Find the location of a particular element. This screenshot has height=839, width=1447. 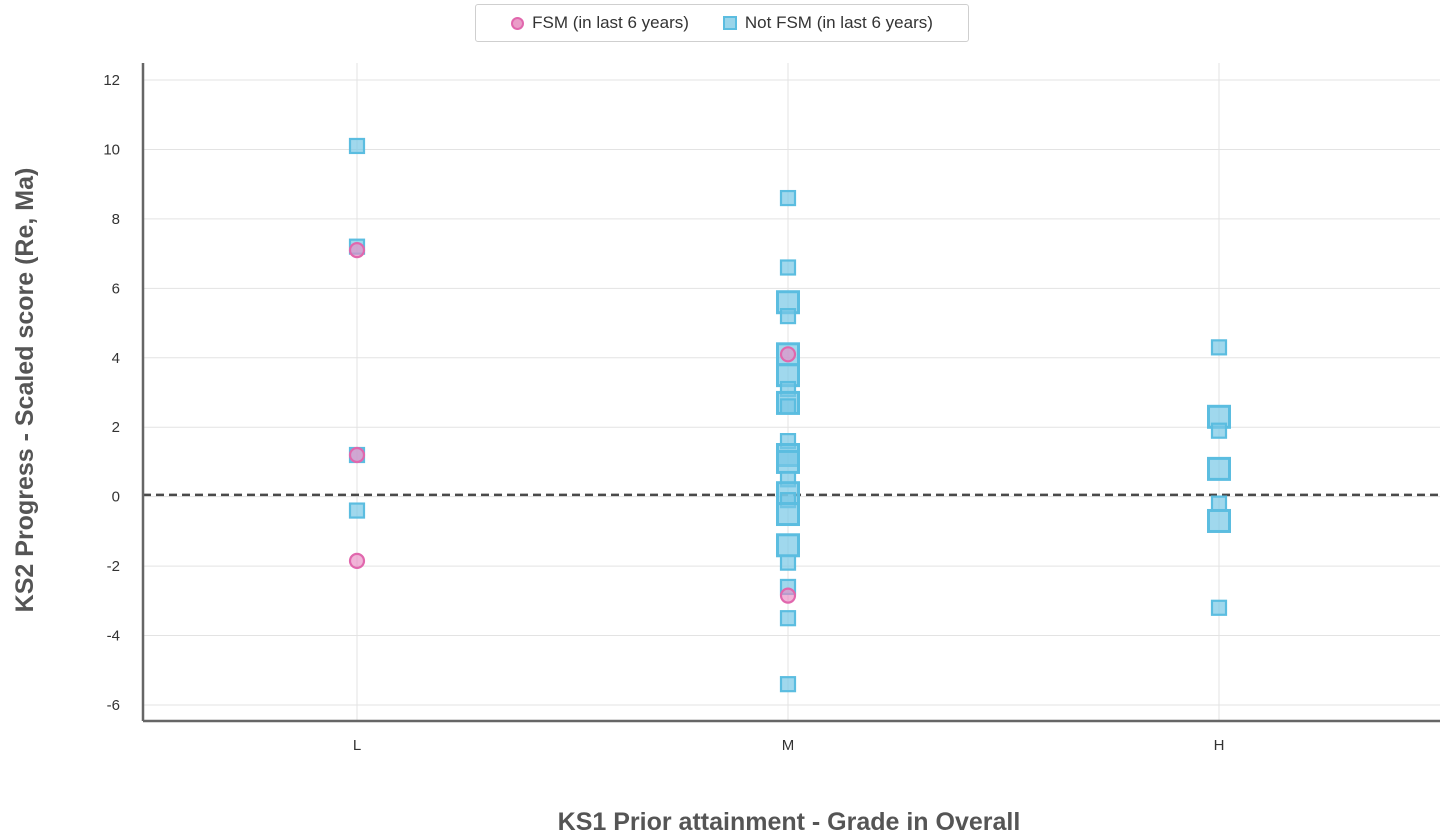

x-tick-label: M is located at coordinates (788, 745).